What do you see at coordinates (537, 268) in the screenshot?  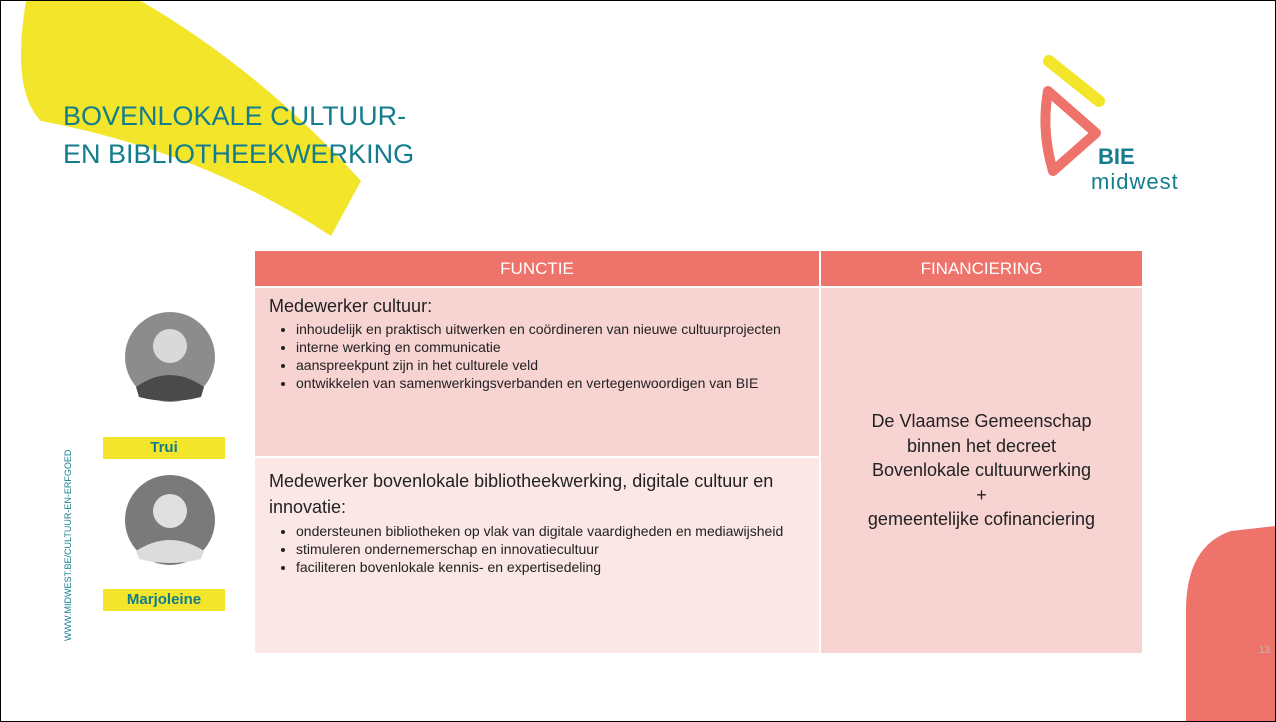 I see `header-cell: FUNCTIE` at bounding box center [537, 268].